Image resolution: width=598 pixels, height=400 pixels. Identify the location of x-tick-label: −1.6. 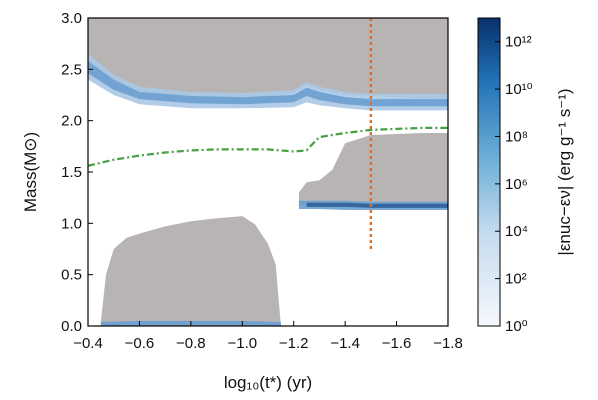
(397, 343).